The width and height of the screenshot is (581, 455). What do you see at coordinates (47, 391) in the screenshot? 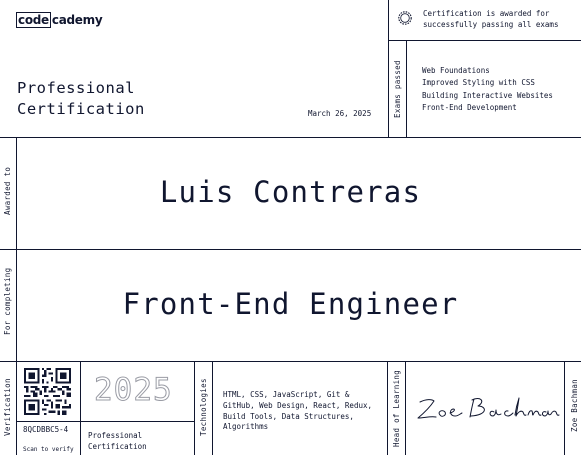
I see `verification-qr-code` at bounding box center [47, 391].